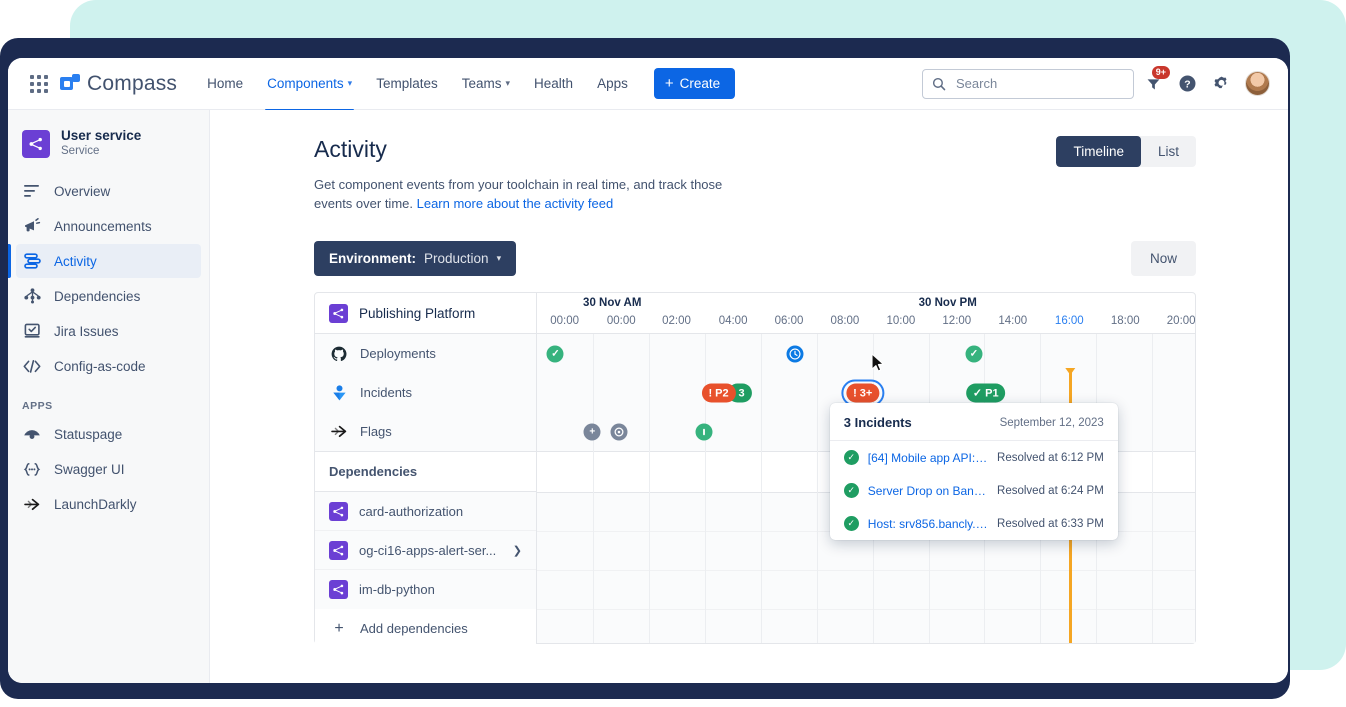 Image resolution: width=1346 pixels, height=707 pixels. Describe the element at coordinates (1039, 83) in the screenshot. I see `search-input` at that location.